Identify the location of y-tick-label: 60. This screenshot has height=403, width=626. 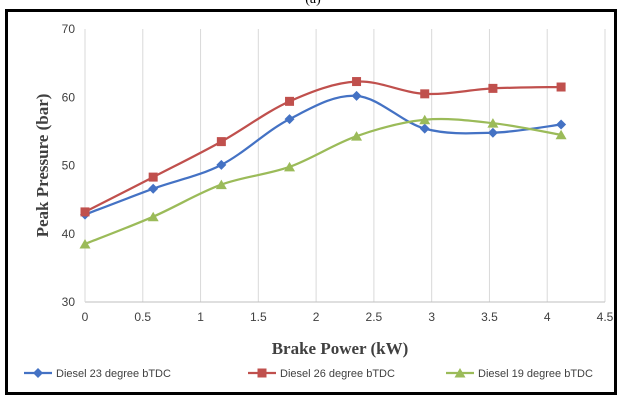
(69, 97).